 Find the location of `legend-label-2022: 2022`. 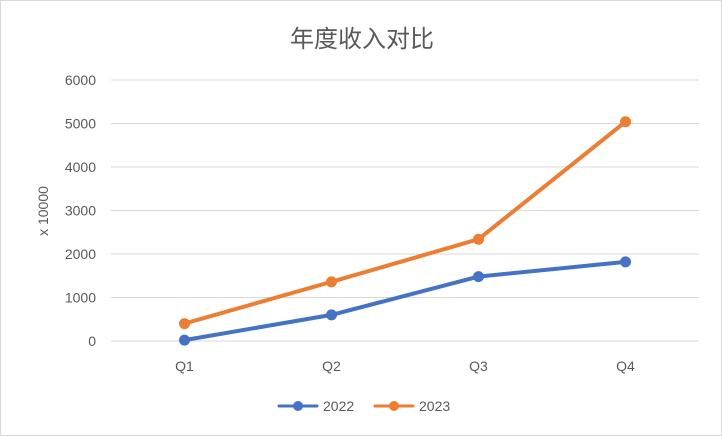

legend-label-2022: 2022 is located at coordinates (338, 406).